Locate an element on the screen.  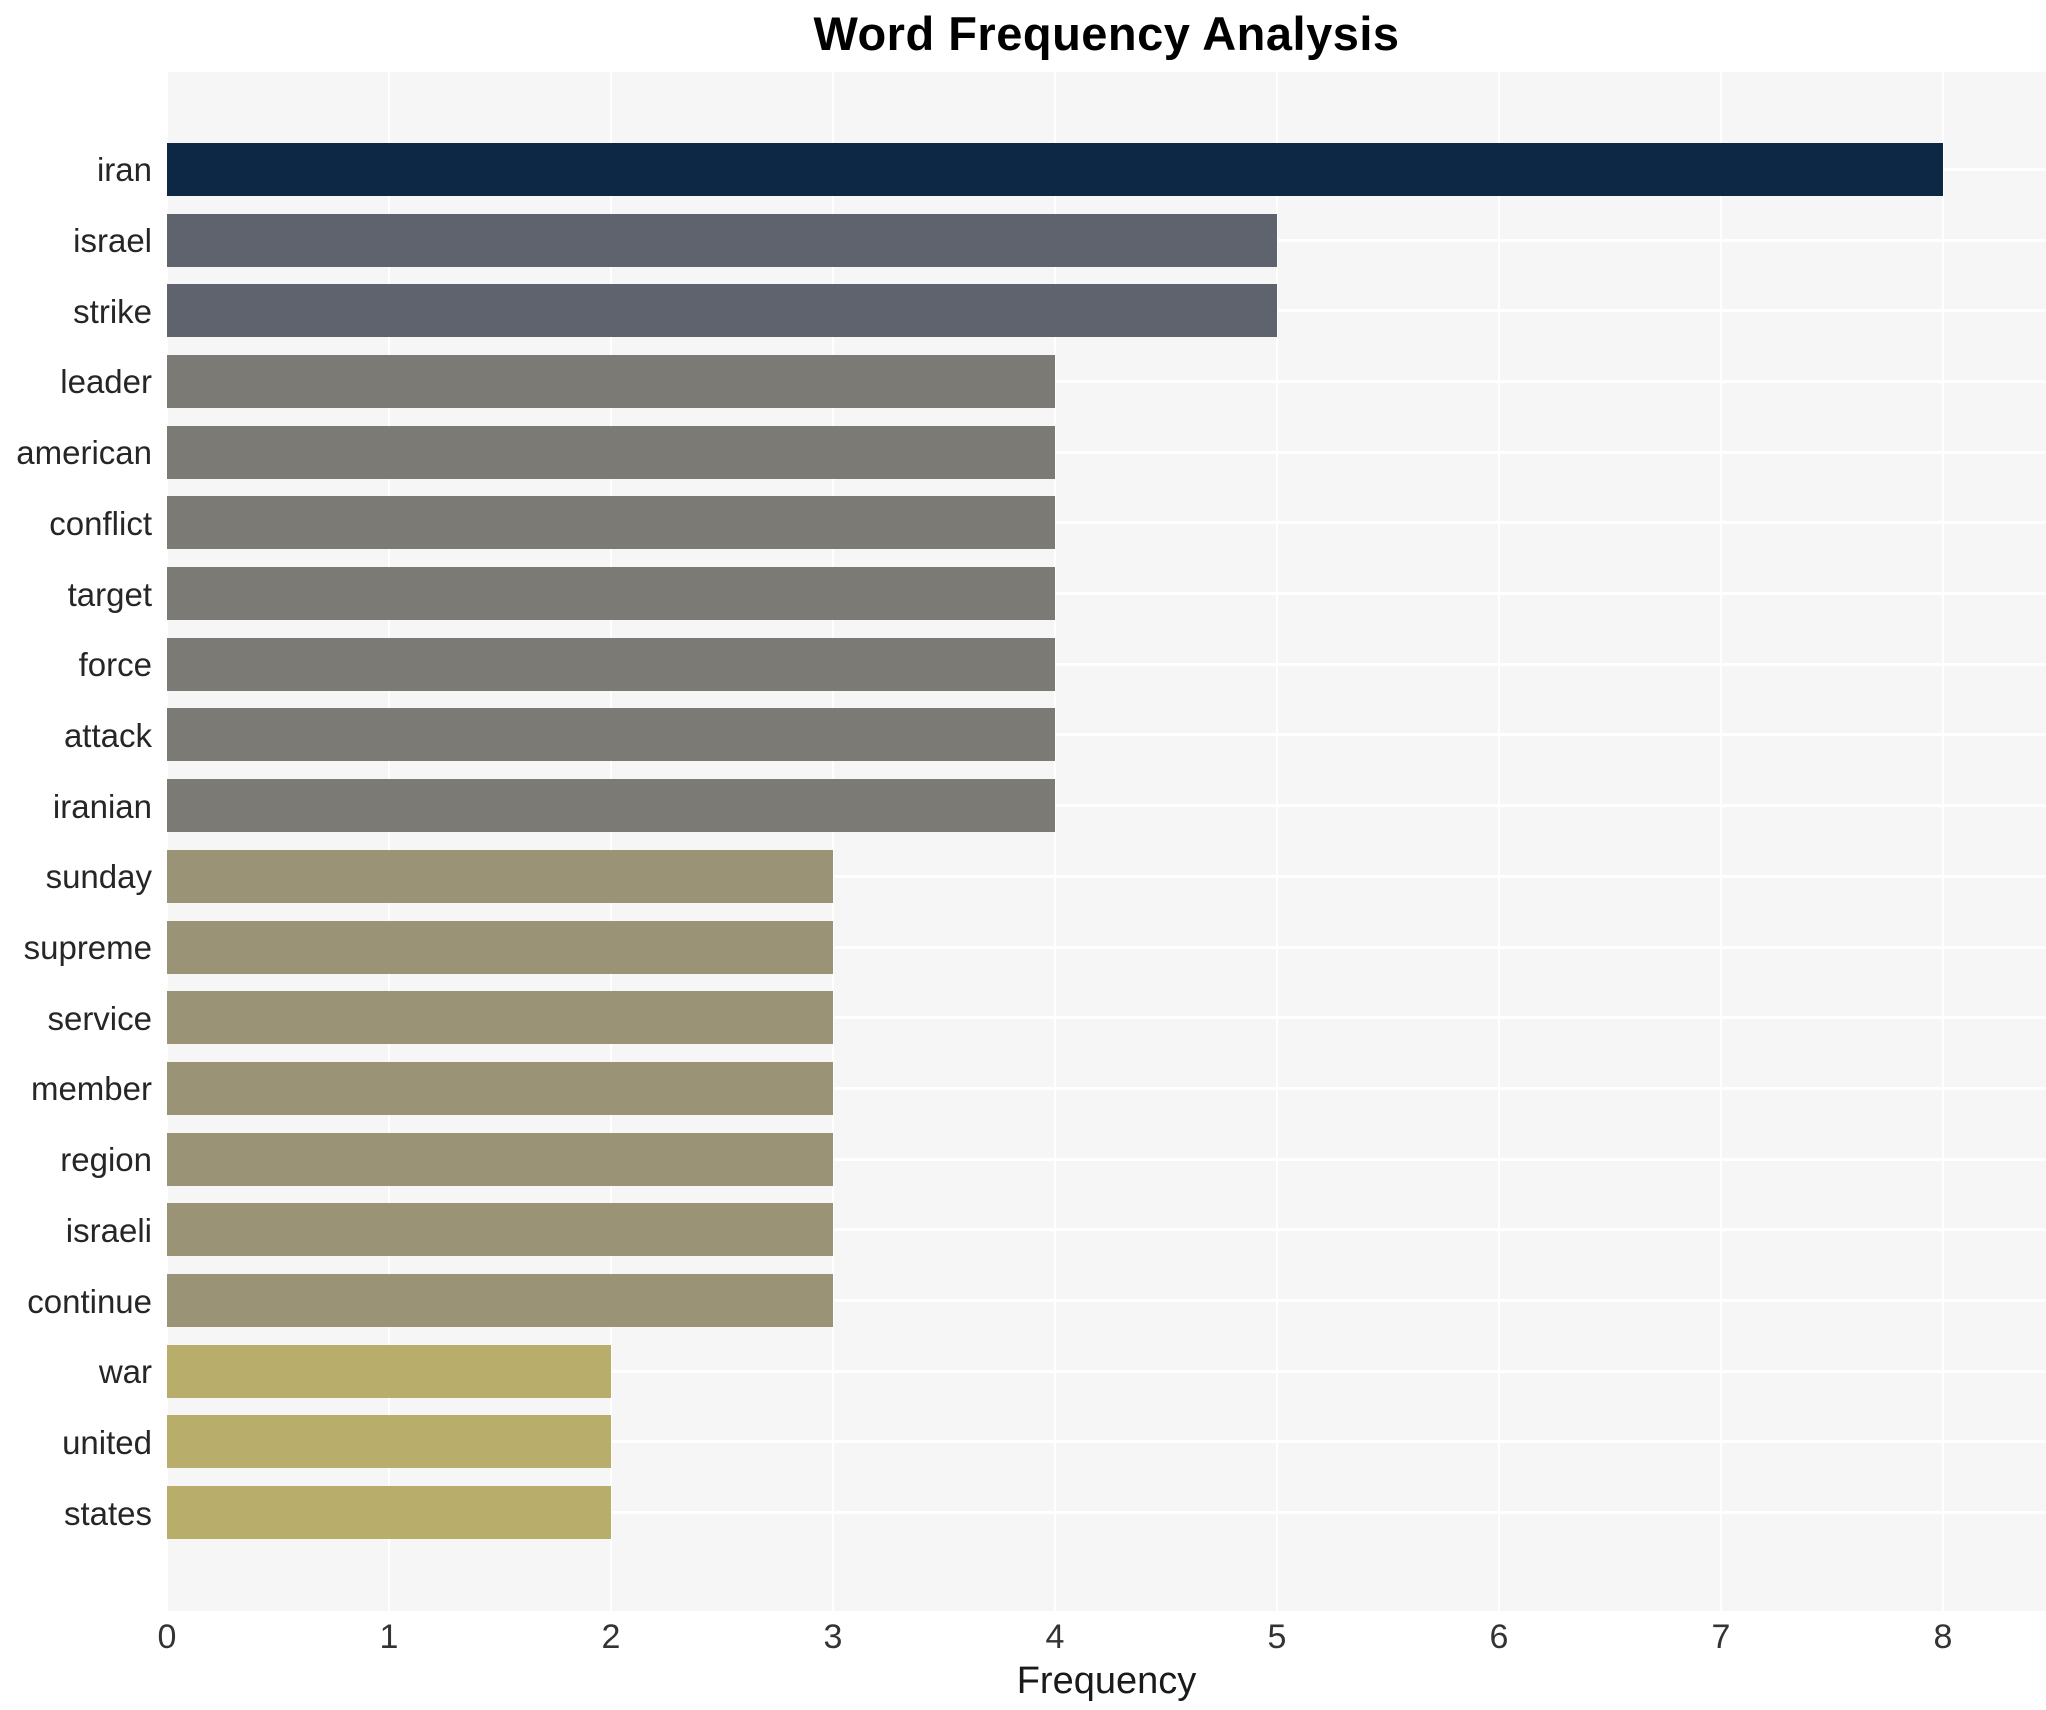
hgrid-line-sunday is located at coordinates (1106, 876).